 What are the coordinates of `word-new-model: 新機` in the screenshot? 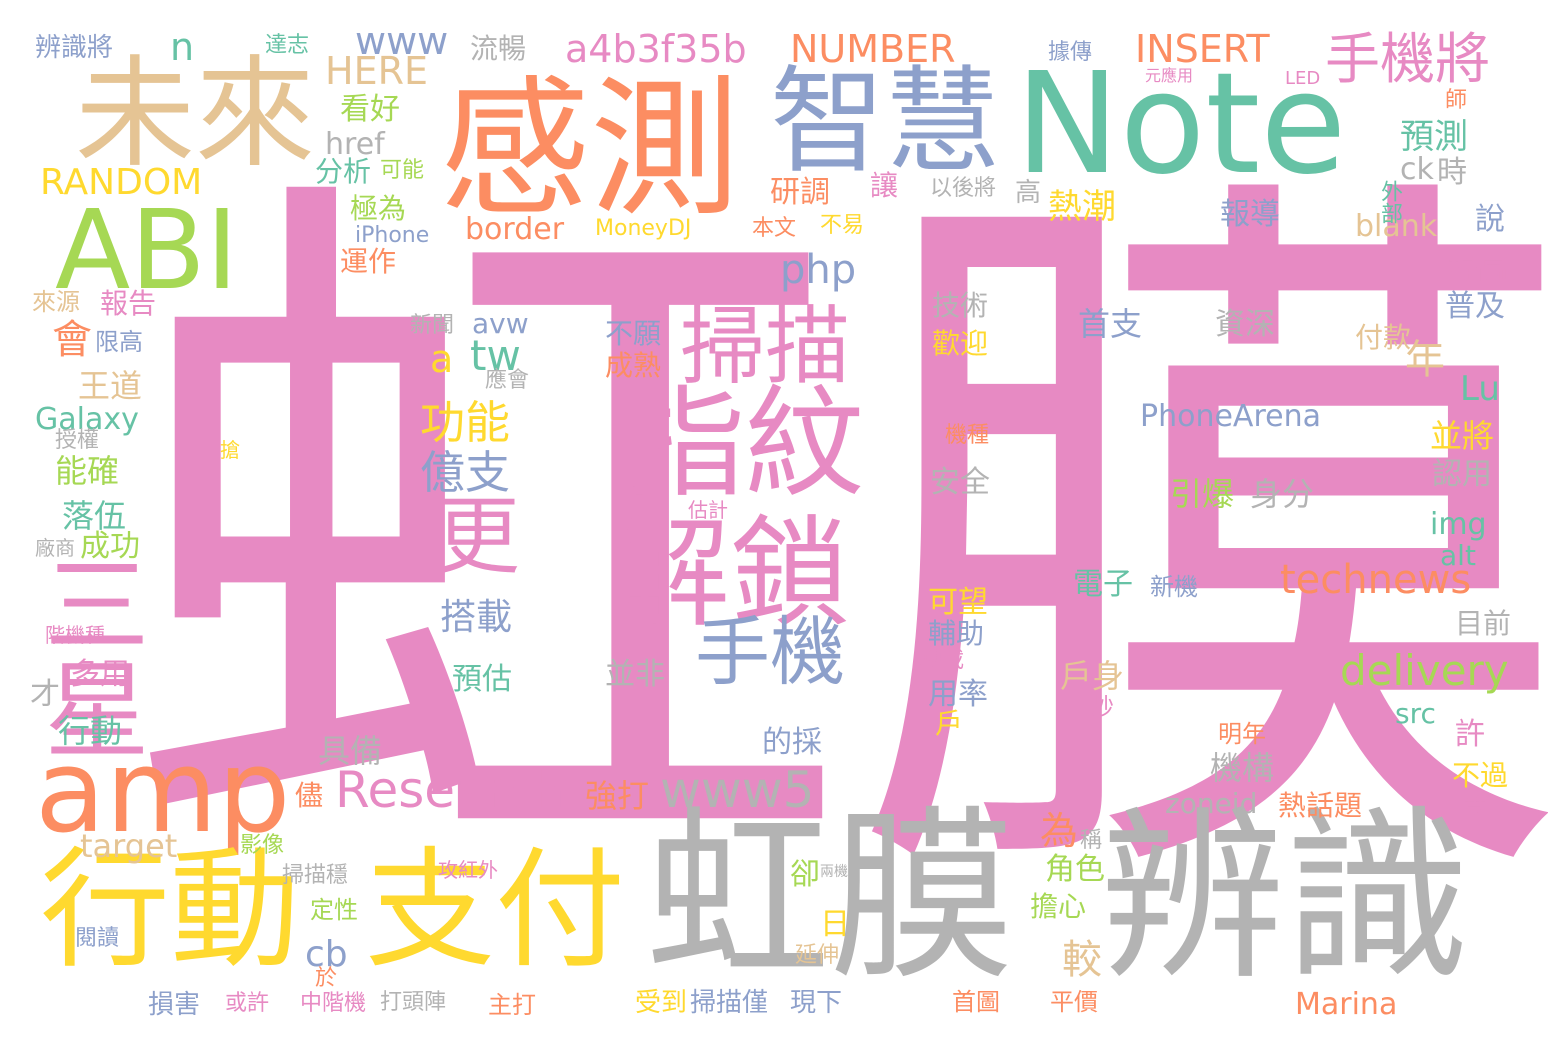 It's located at (1174, 587).